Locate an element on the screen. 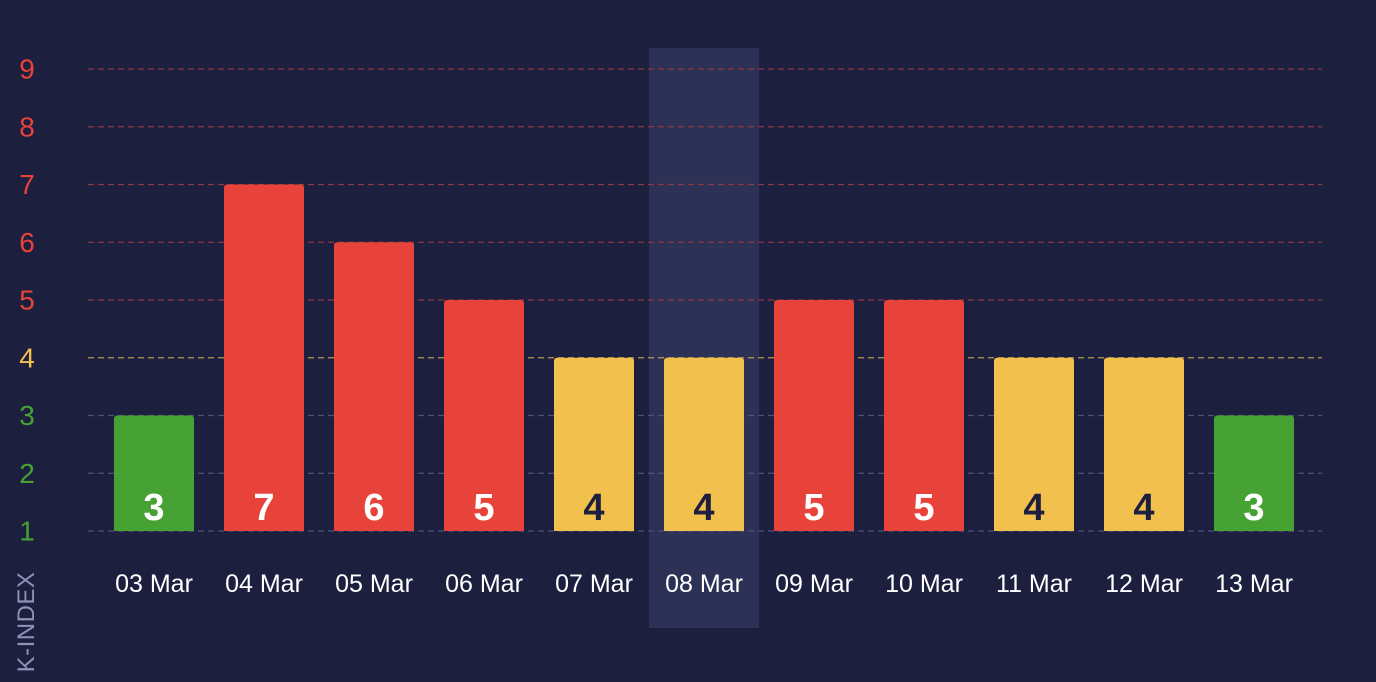 The height and width of the screenshot is (682, 1376). bar-value-label: 6 is located at coordinates (373, 508).